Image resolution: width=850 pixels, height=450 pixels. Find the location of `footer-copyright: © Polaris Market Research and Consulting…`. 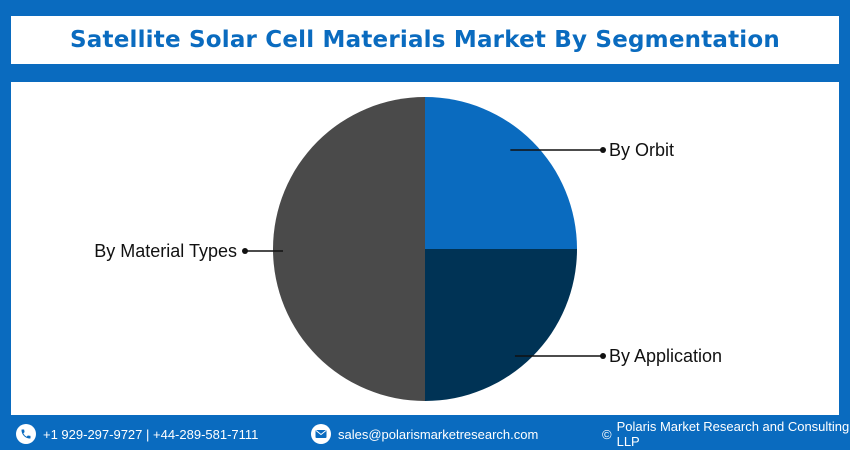

footer-copyright: © Polaris Market Research and Consulting… is located at coordinates (726, 434).